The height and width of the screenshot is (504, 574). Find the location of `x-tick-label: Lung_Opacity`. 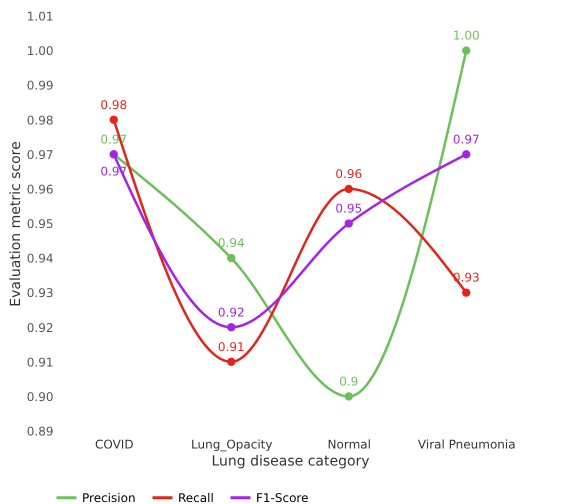

x-tick-label: Lung_Opacity is located at coordinates (231, 445).